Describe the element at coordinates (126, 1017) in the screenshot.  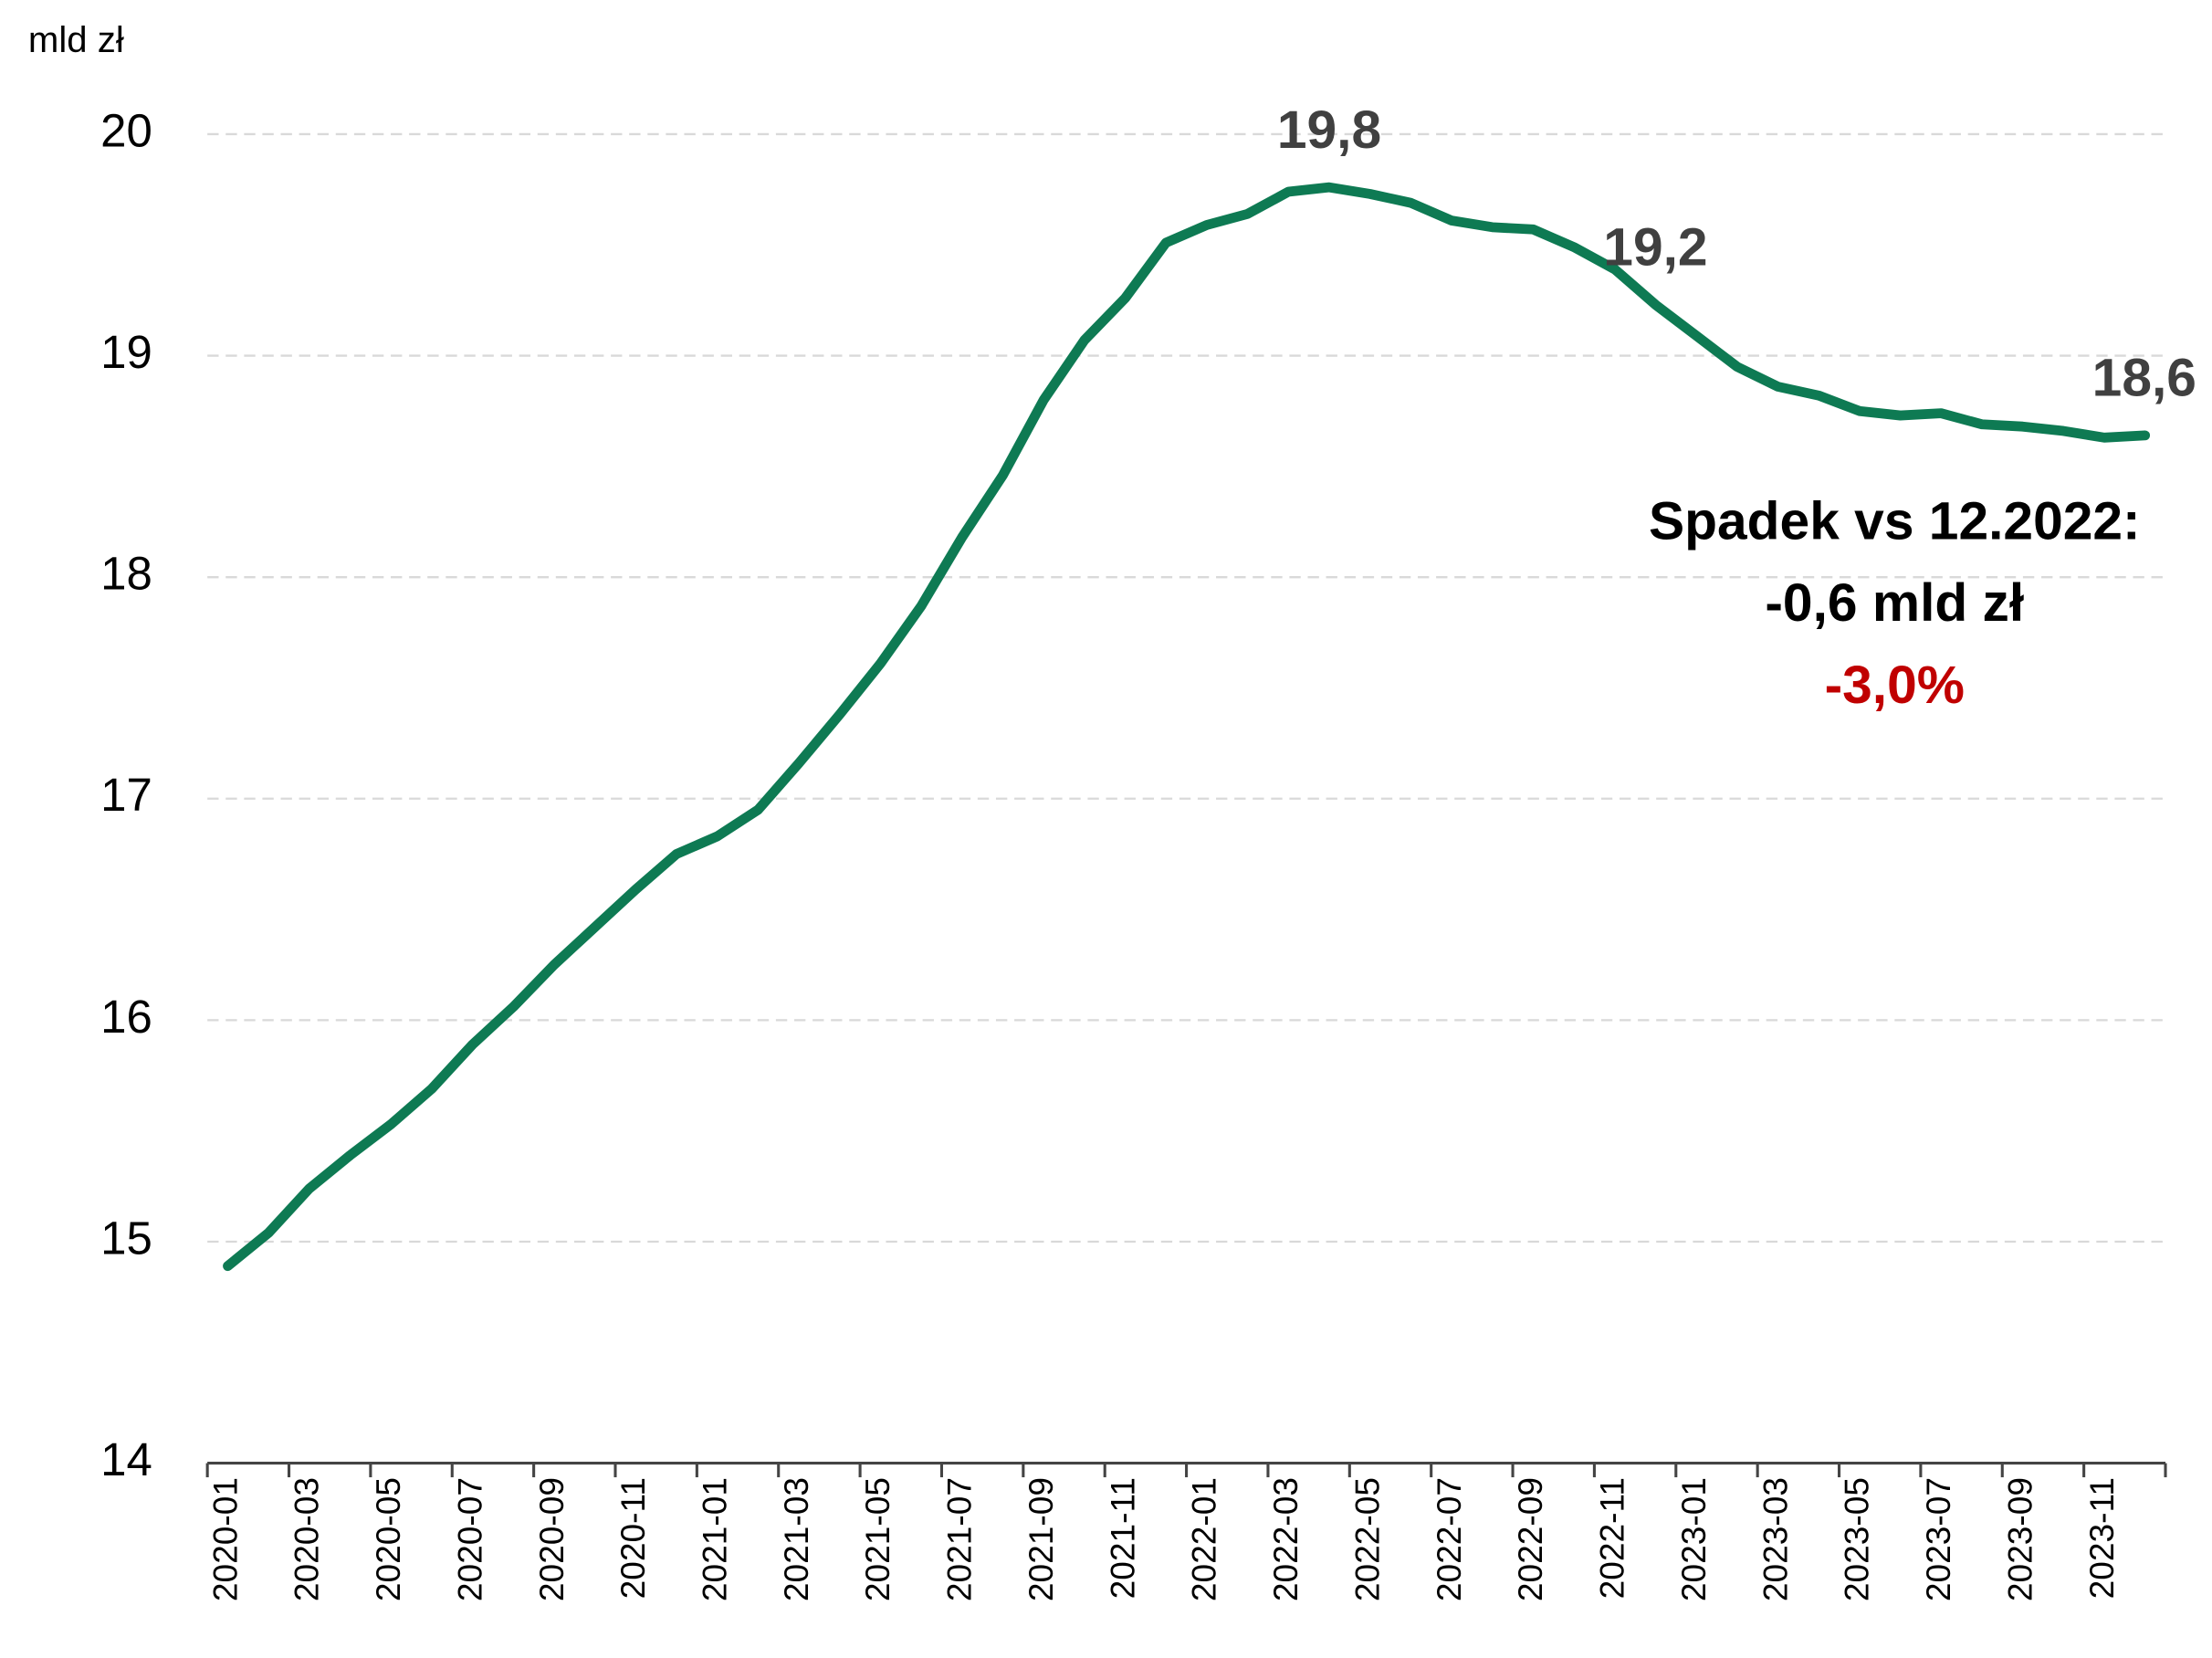
I see `y-tick-label: 16` at that location.